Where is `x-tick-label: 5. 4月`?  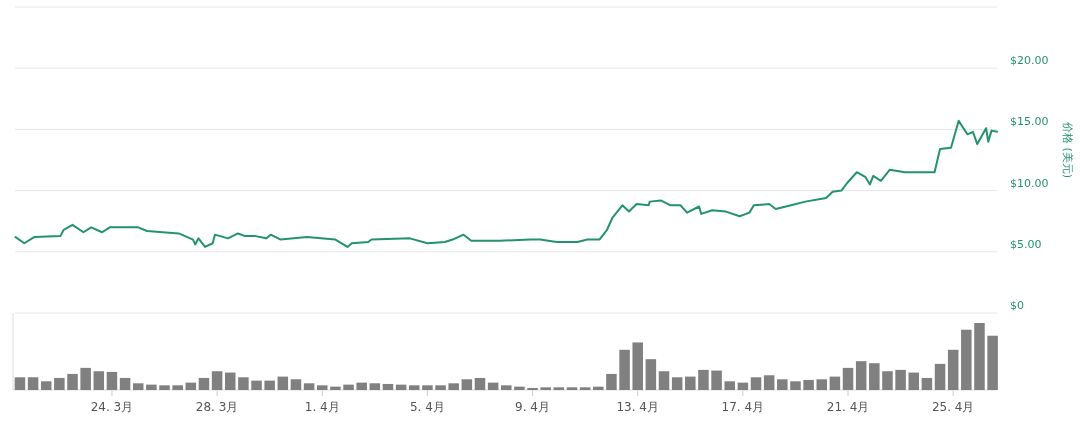
x-tick-label: 5. 4月 is located at coordinates (427, 407).